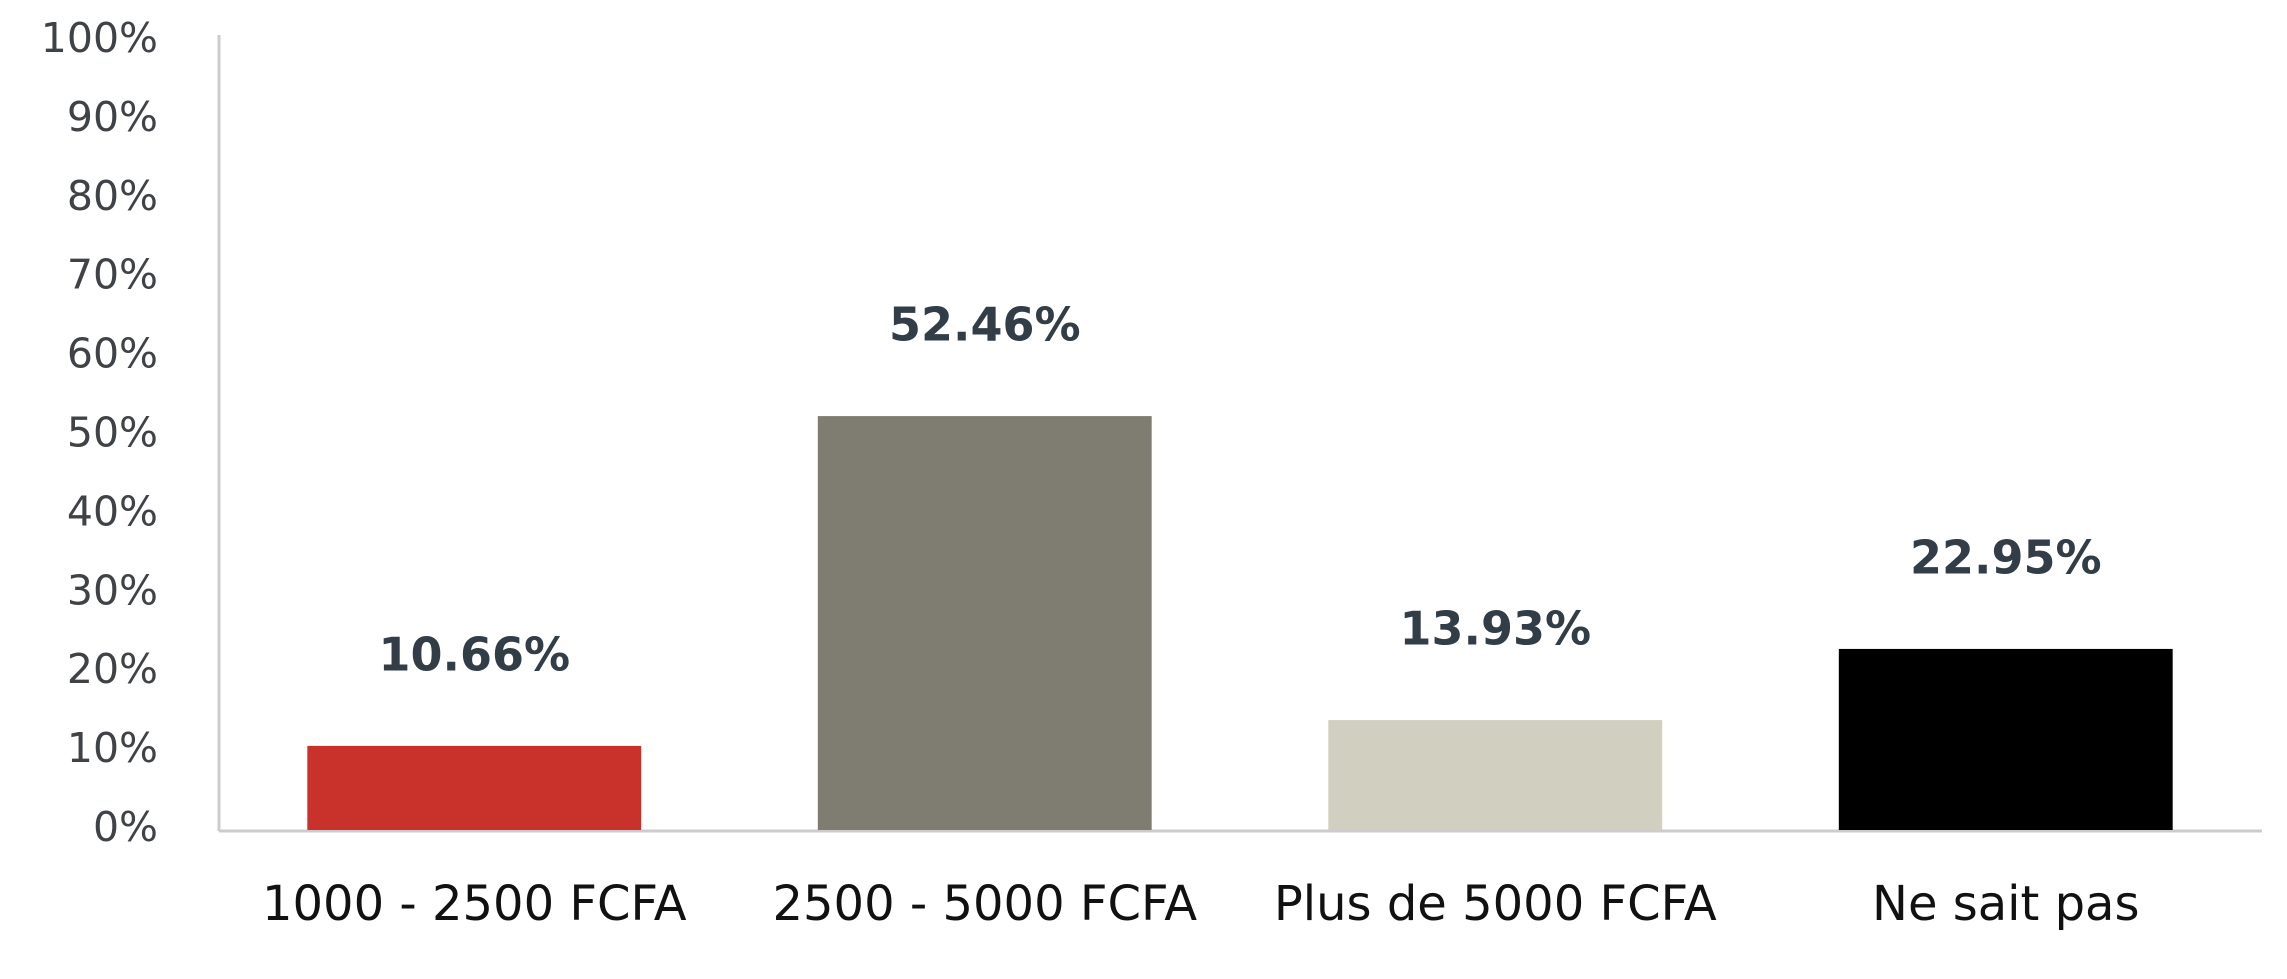 This screenshot has width=2287, height=979. What do you see at coordinates (112, 748) in the screenshot?
I see `y-tick-label: 10%` at bounding box center [112, 748].